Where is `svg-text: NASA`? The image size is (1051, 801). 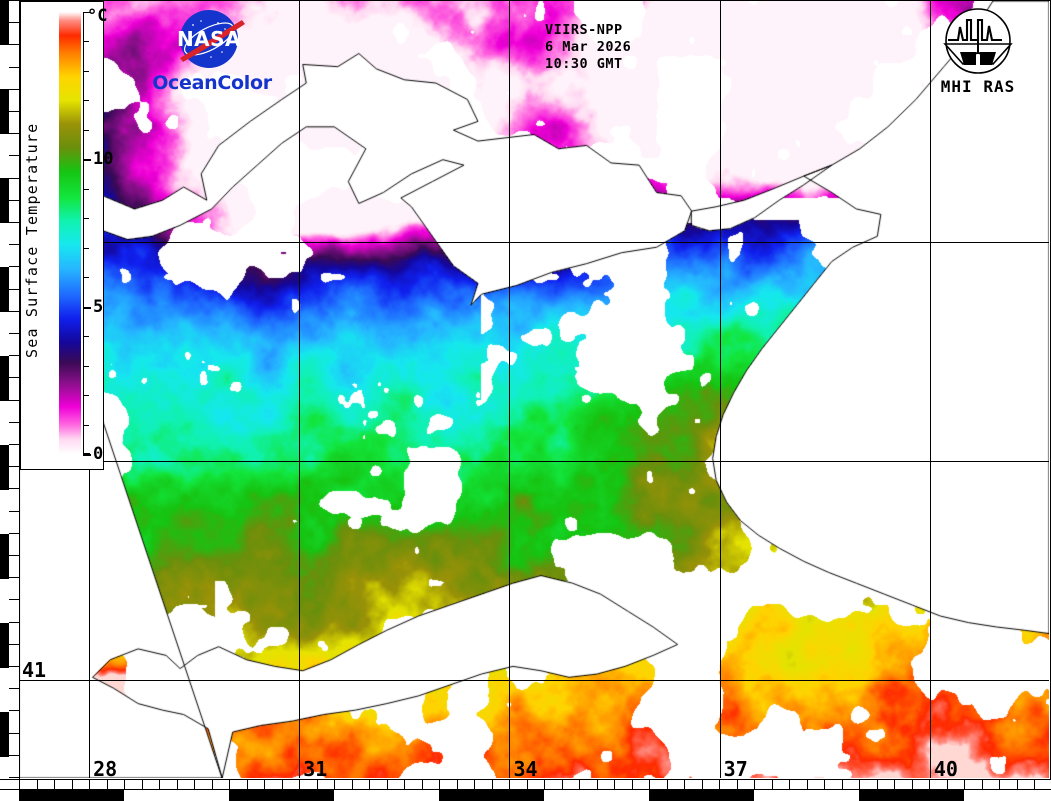 svg-text: NASA is located at coordinates (209, 39).